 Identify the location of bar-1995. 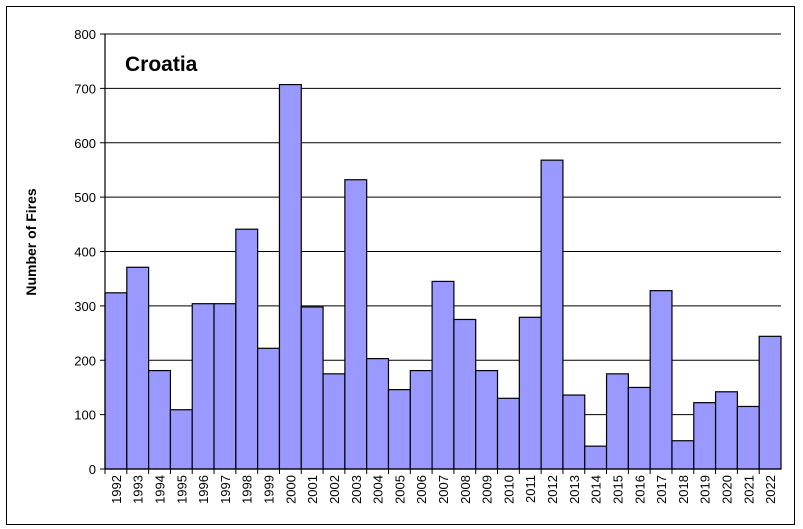
(181, 439).